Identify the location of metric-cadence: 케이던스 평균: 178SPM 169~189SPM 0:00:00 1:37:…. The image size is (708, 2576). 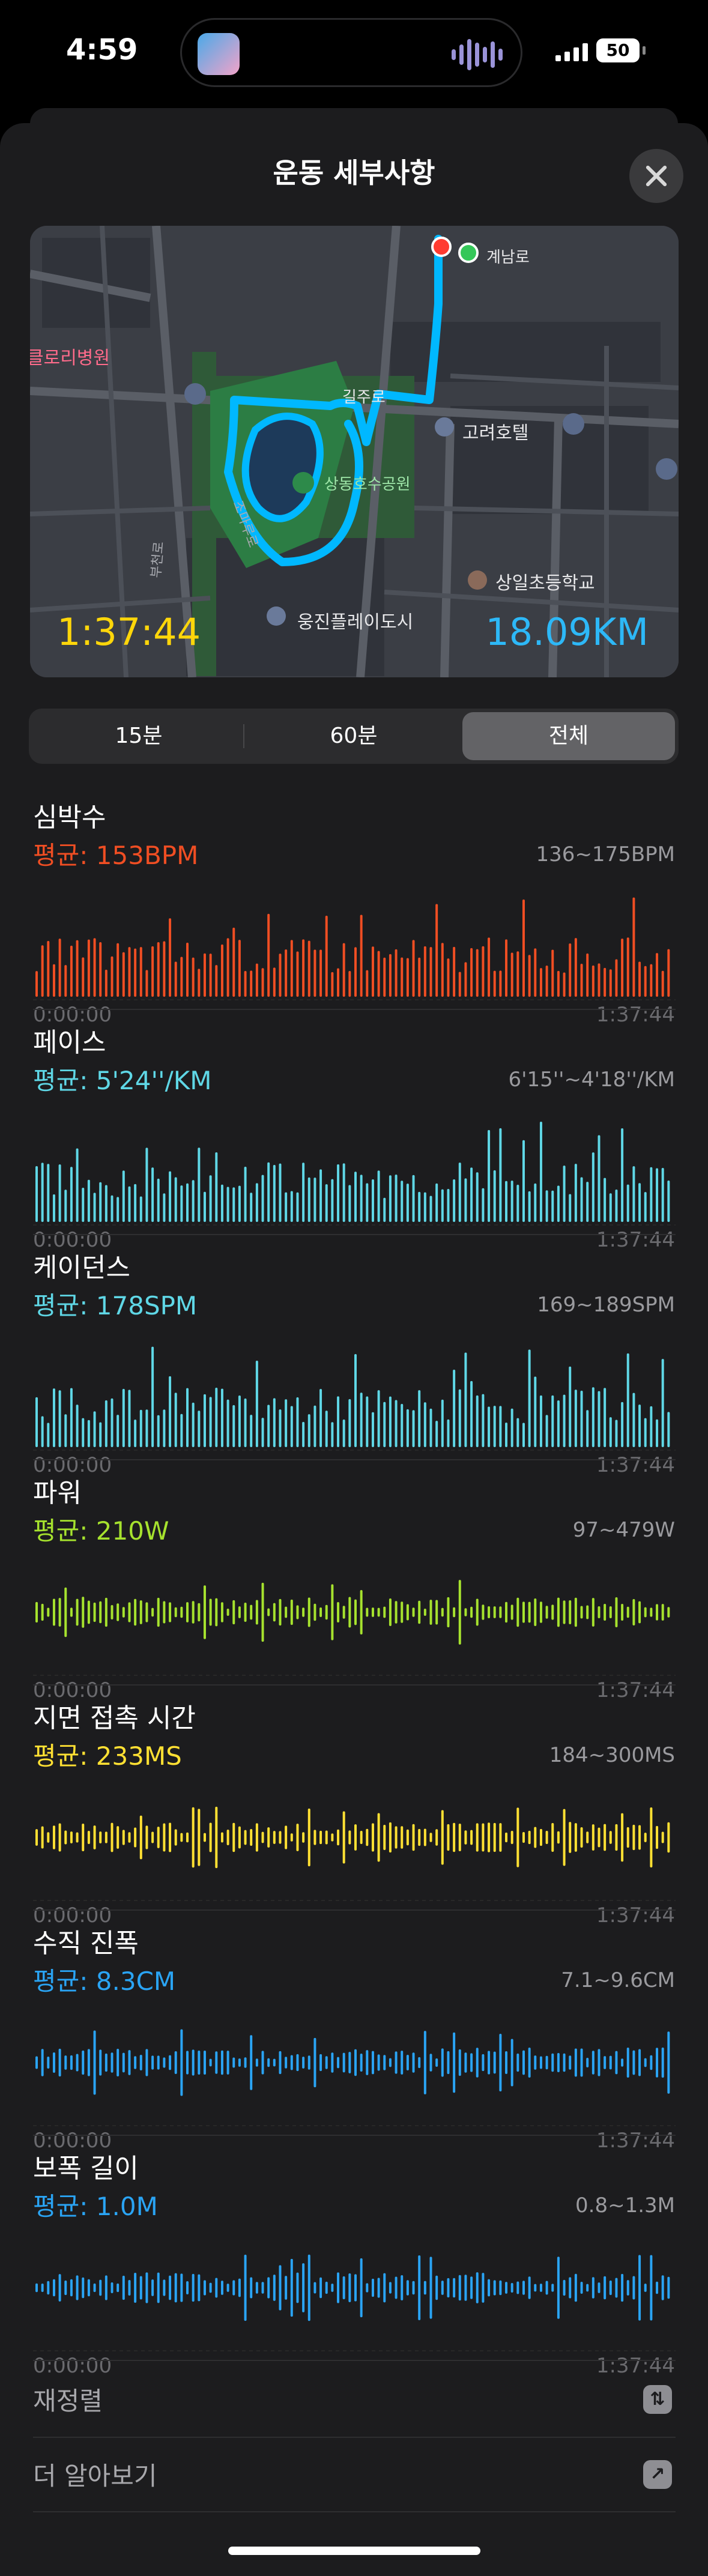
(354, 1361).